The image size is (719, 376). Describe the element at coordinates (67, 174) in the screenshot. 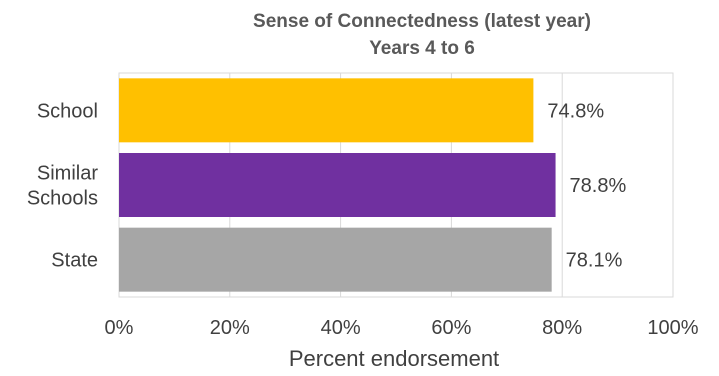

I see `category-label-line: Similar` at that location.